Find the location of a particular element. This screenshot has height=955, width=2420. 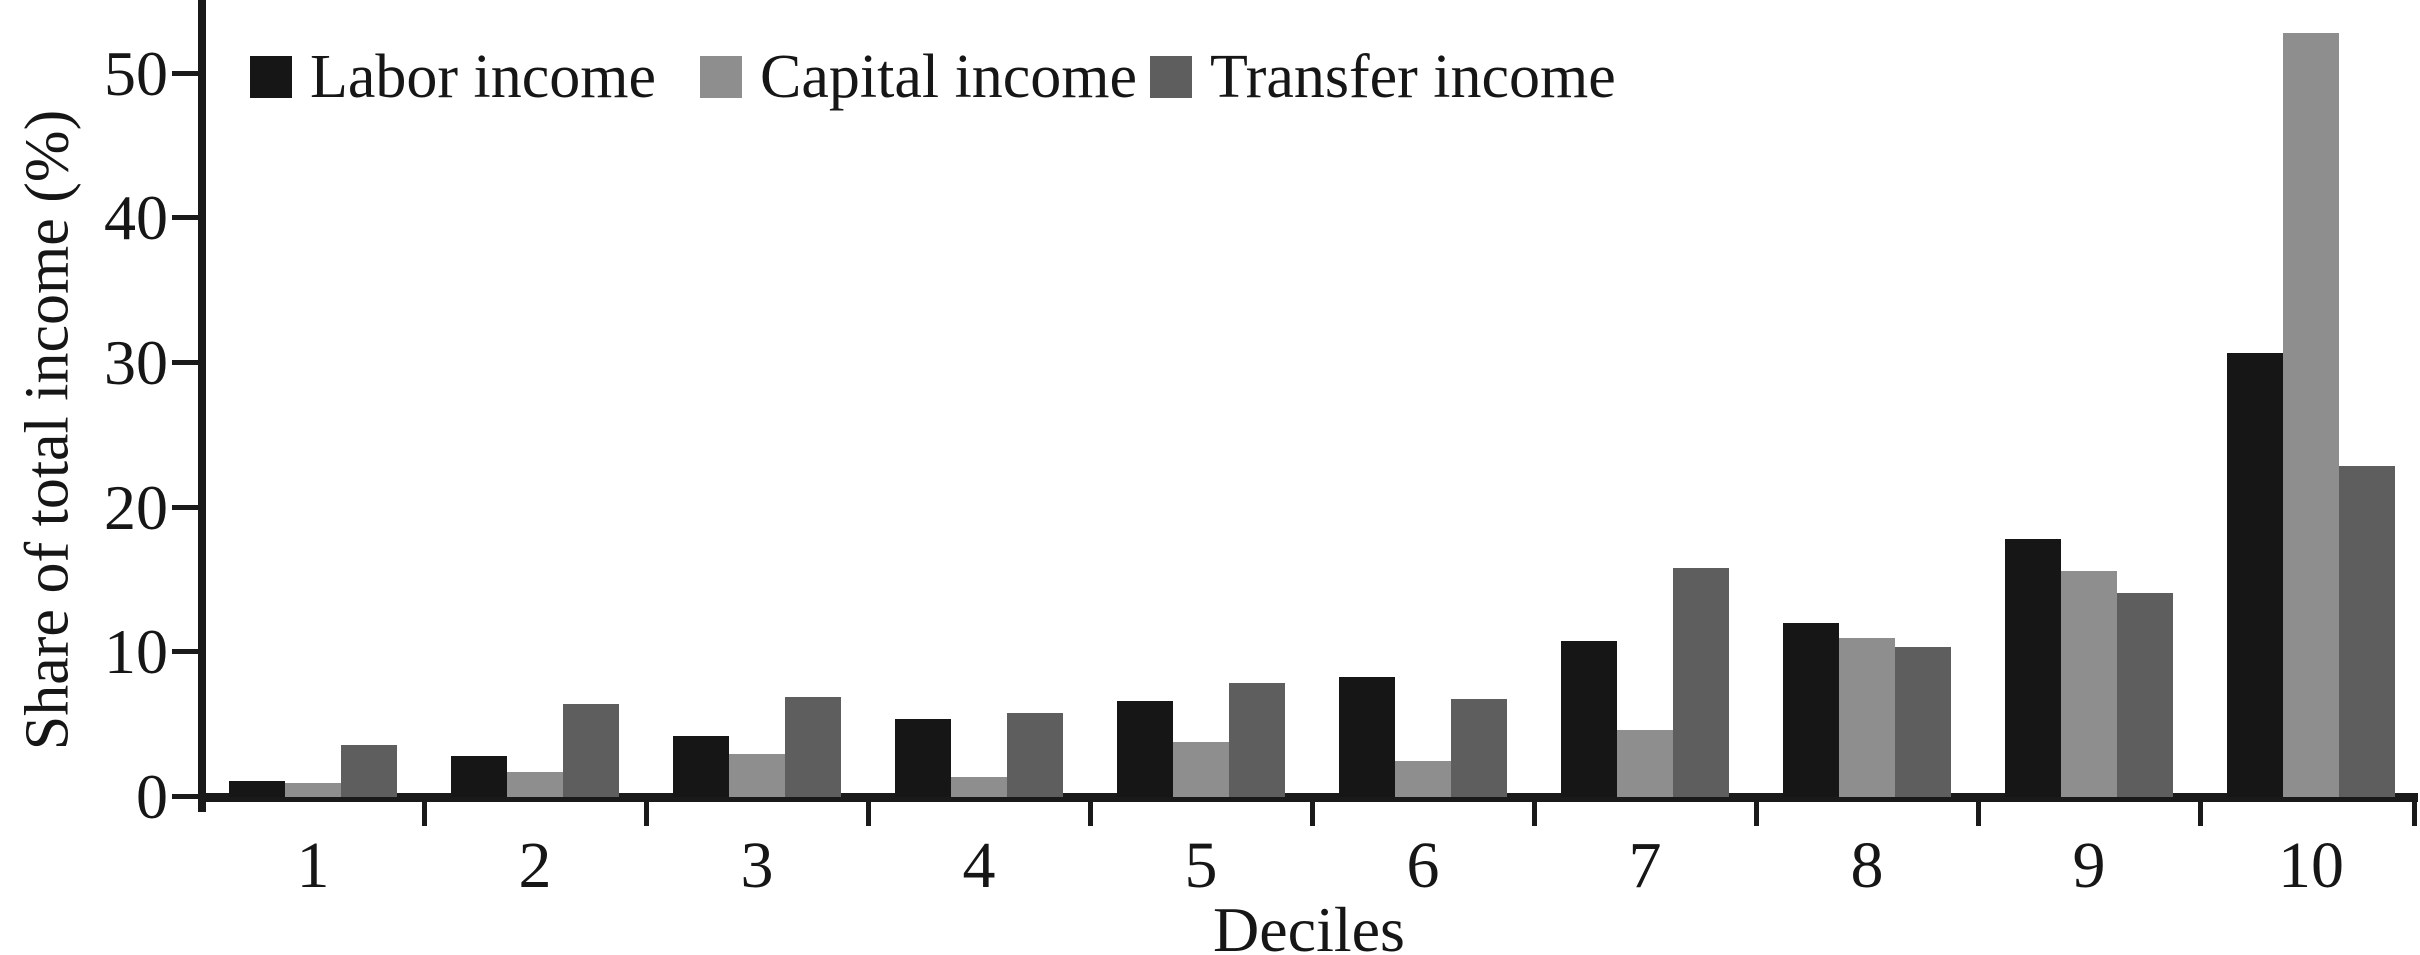

x-tick-label-1: 1 is located at coordinates (313, 865).